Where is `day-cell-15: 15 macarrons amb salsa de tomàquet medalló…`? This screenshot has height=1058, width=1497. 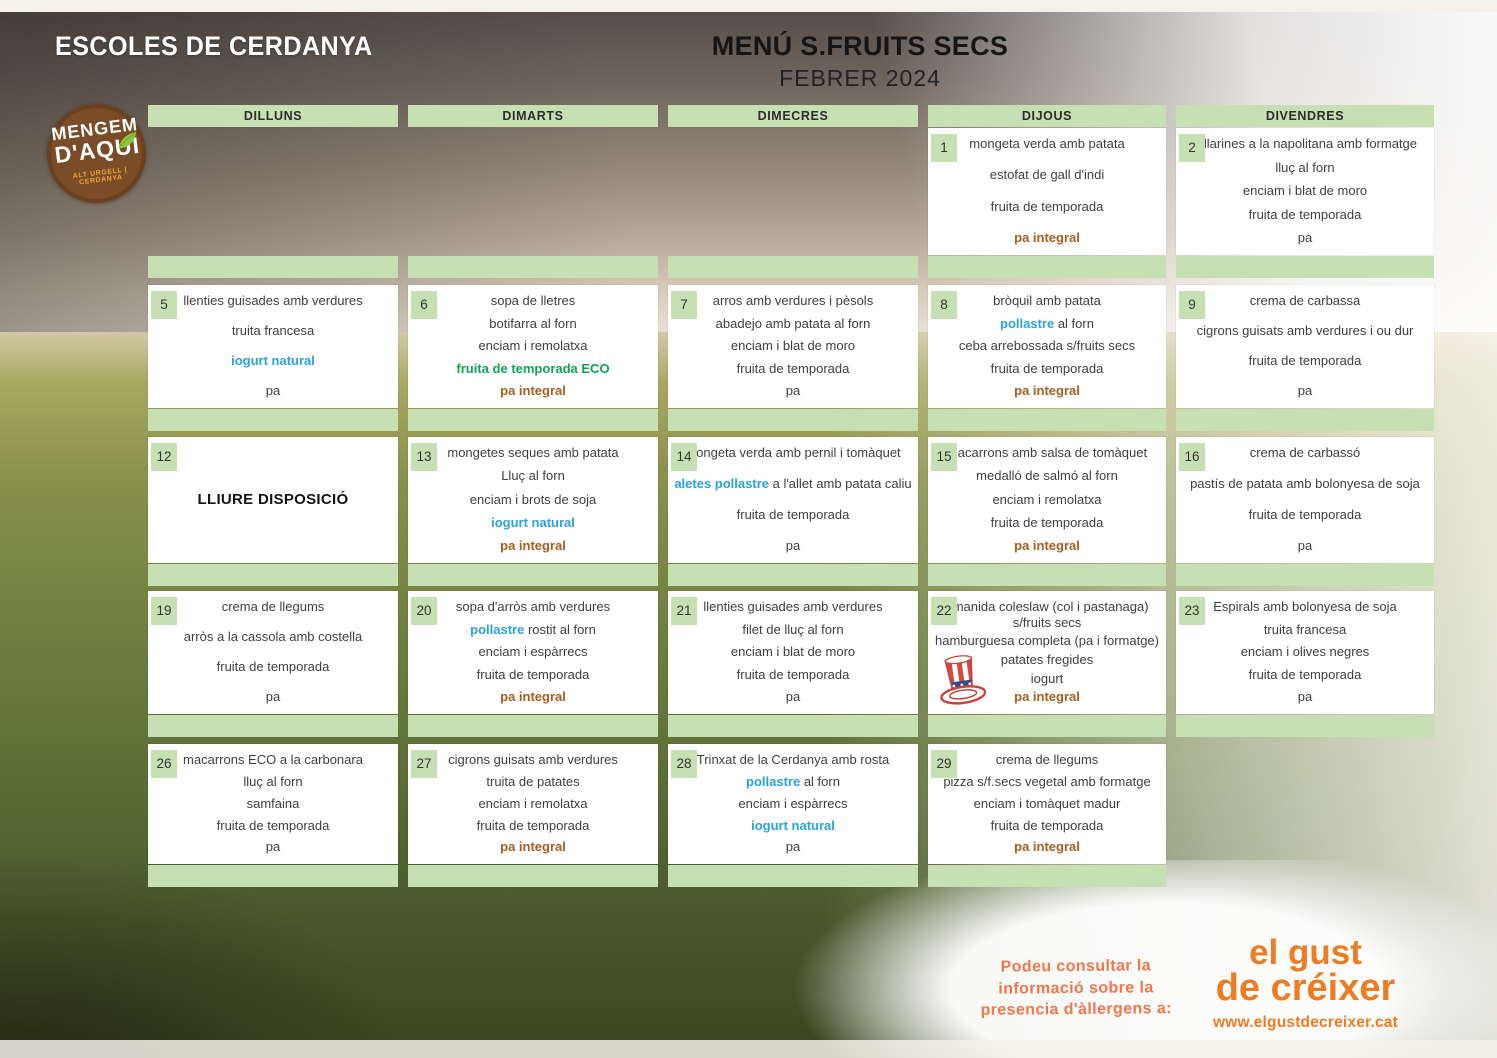 day-cell-15: 15 macarrons amb salsa de tomàquet medalló… is located at coordinates (1047, 500).